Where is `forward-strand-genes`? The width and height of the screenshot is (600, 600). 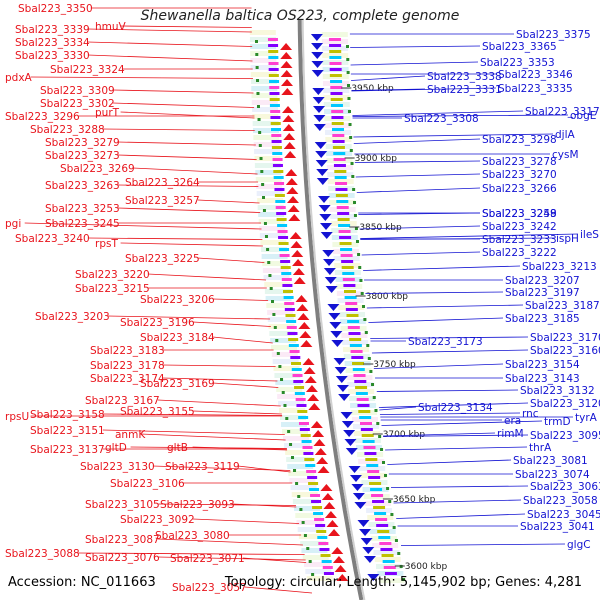
forward-strand-genes is located at coordinates (308, 309).